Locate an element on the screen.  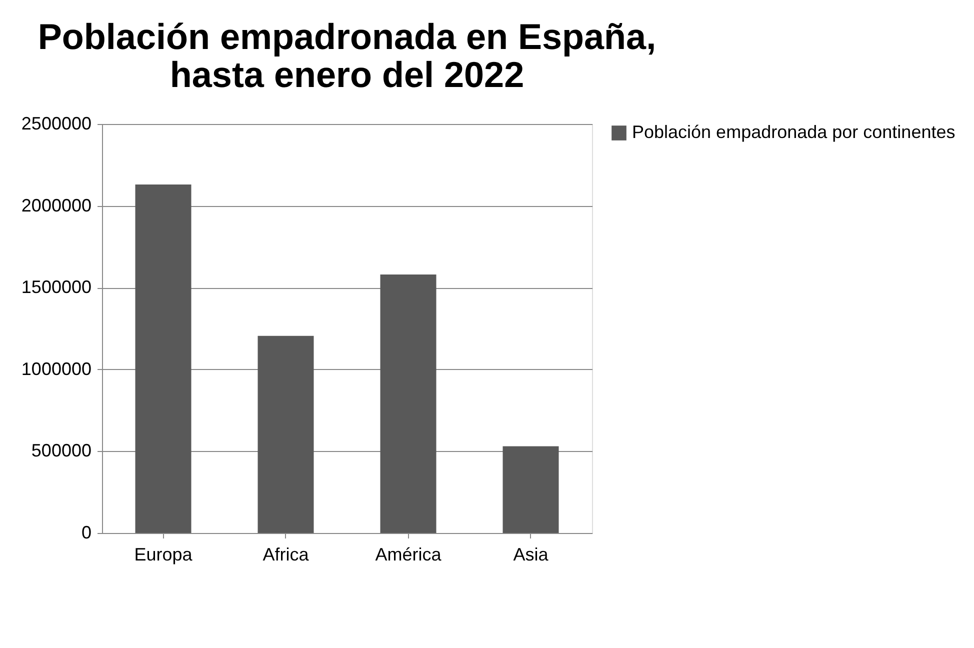
legend-label: Población empadronada por continentes is located at coordinates (794, 132).